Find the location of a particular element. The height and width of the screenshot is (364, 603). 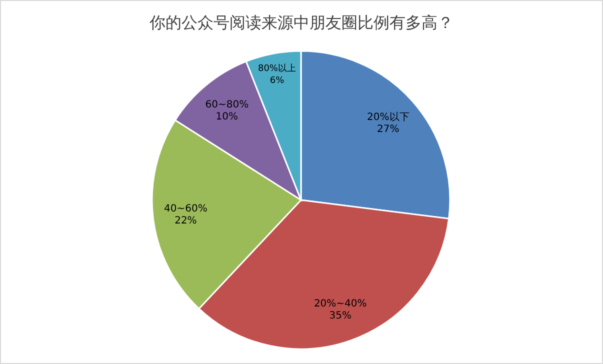

chart-title: 你的公众号阅读来源中朋友圈比例有多高？ is located at coordinates (301, 22).